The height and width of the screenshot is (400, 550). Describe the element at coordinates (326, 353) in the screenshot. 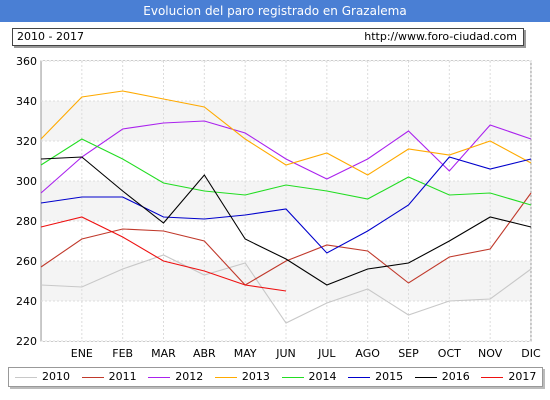

I see `x-tick-label: JUL` at that location.